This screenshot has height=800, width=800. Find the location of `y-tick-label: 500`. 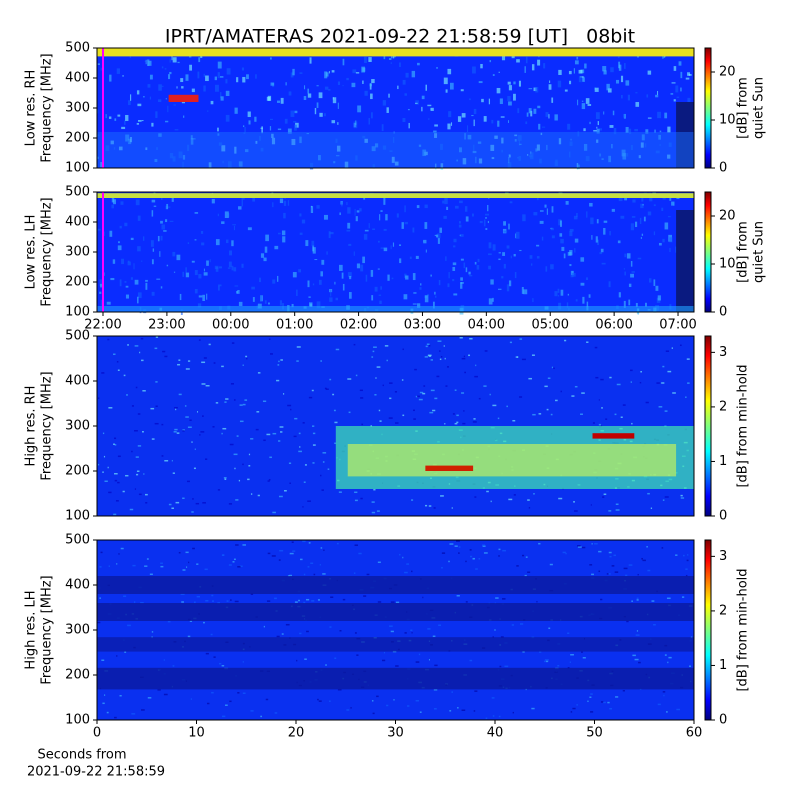

y-tick-label: 500 is located at coordinates (77, 540).